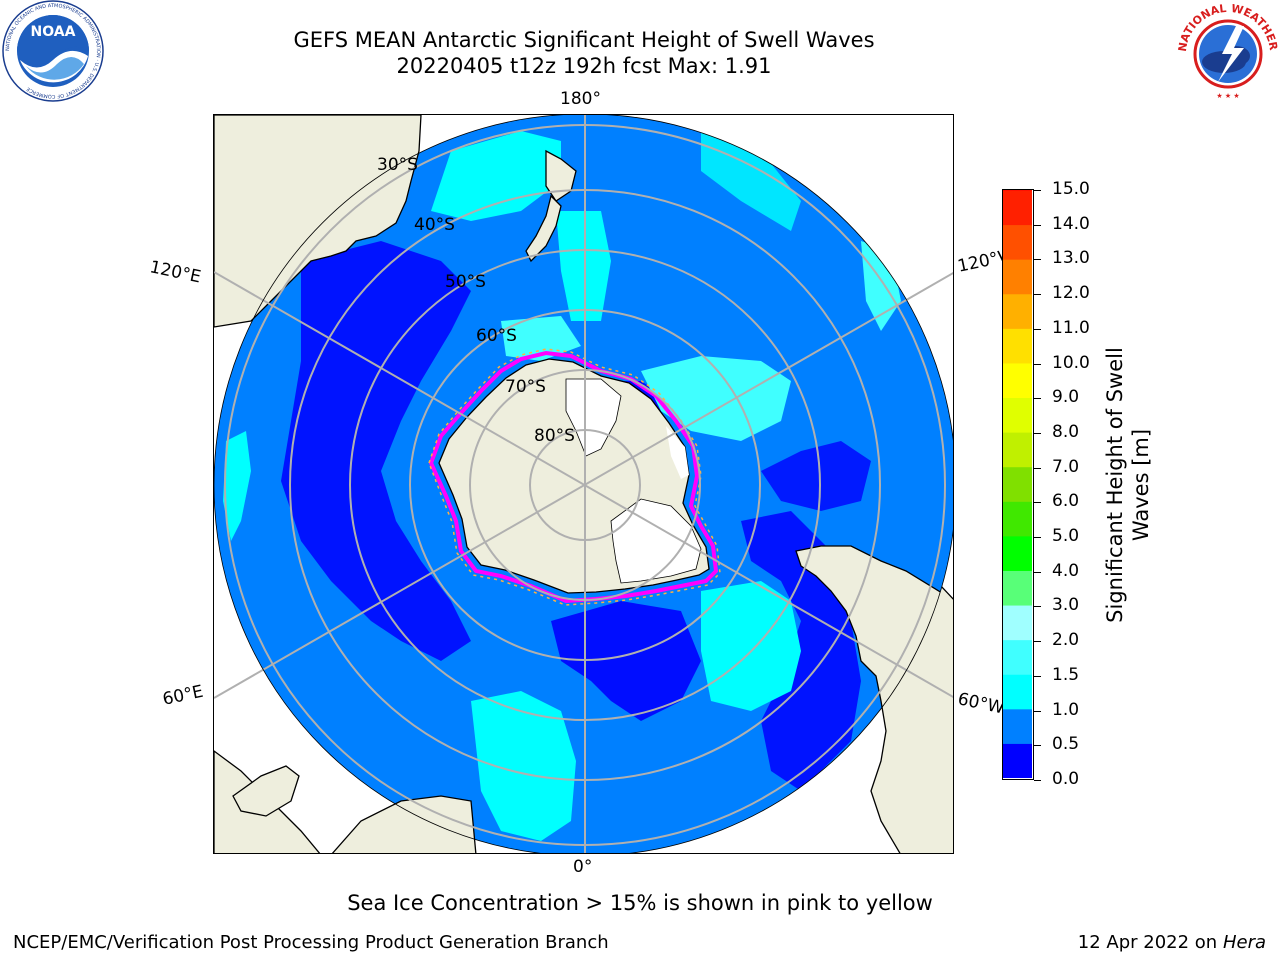 The width and height of the screenshot is (1280, 960). I want to click on colorbar, so click(1018, 467).